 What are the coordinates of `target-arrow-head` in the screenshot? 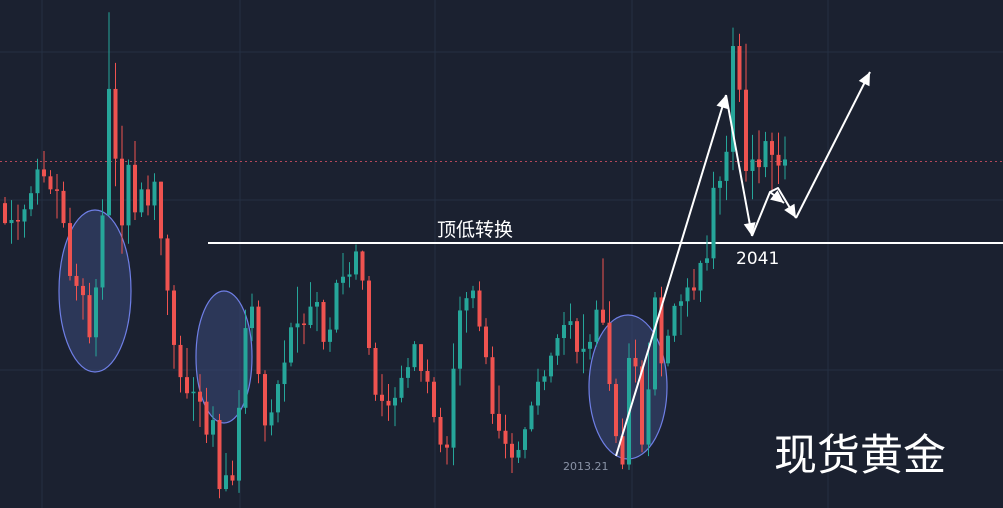 It's located at (864, 79).